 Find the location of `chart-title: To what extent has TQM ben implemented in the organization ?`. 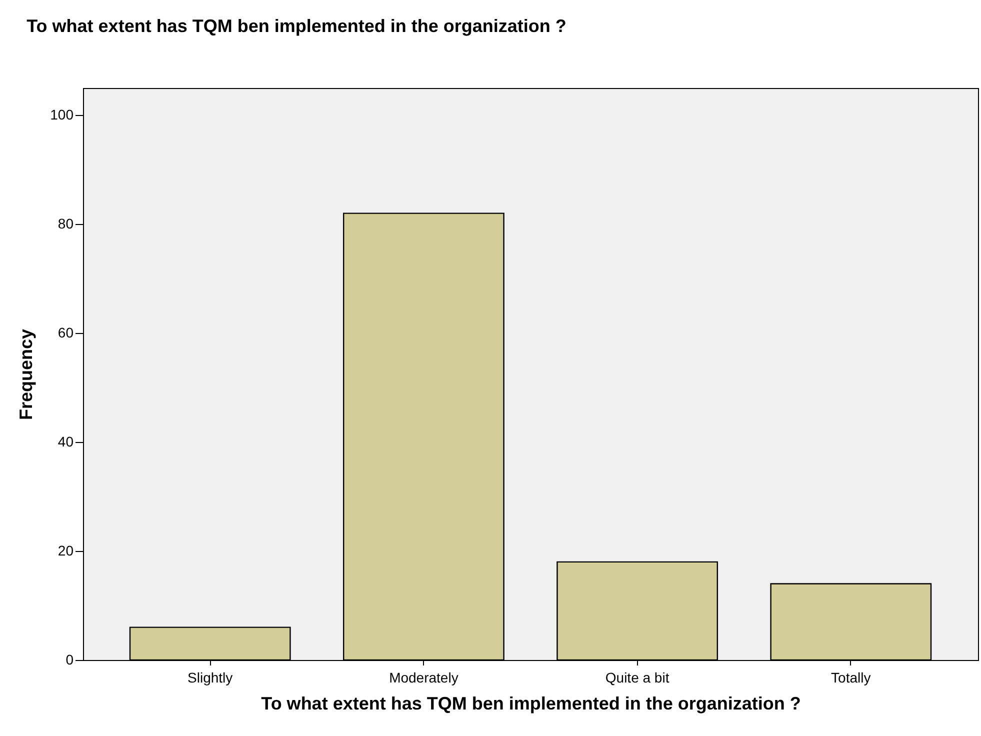

chart-title: To what extent has TQM ben implemented in the organization ? is located at coordinates (296, 26).